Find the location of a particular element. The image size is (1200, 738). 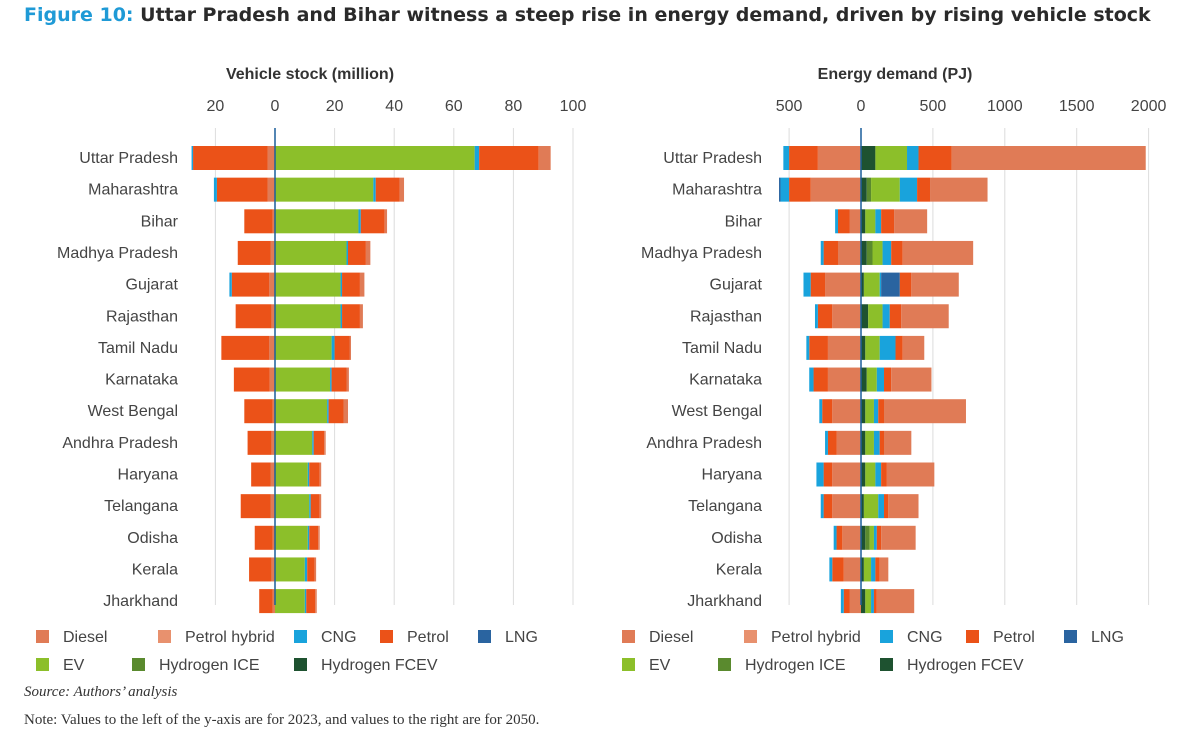

chart2-bar-2050-andhra-pradesh-ev is located at coordinates (869, 442).